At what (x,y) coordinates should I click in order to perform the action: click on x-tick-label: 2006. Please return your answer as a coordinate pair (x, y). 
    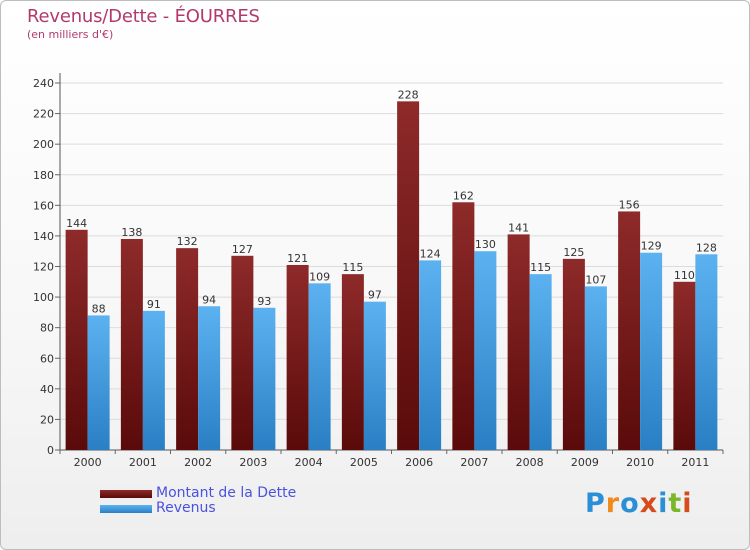
    Looking at the image, I should click on (419, 462).